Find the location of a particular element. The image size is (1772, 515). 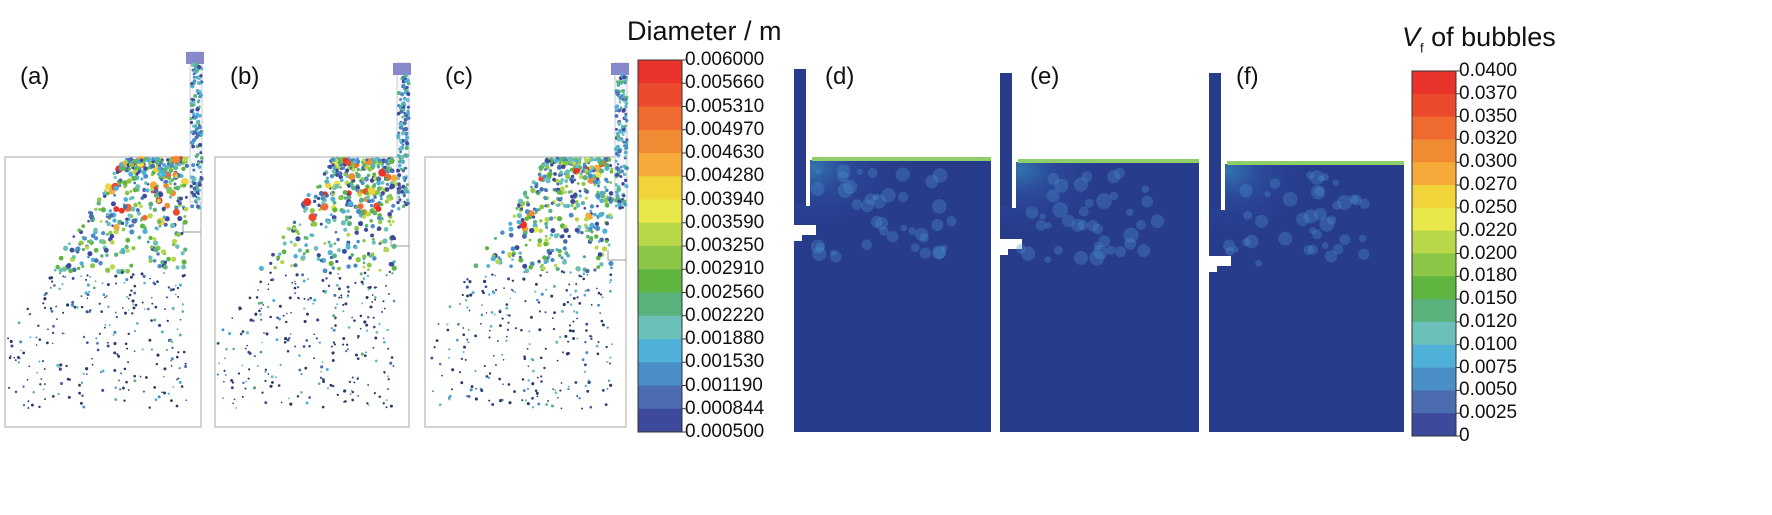

nozzle-e is located at coordinates (1006, 140).